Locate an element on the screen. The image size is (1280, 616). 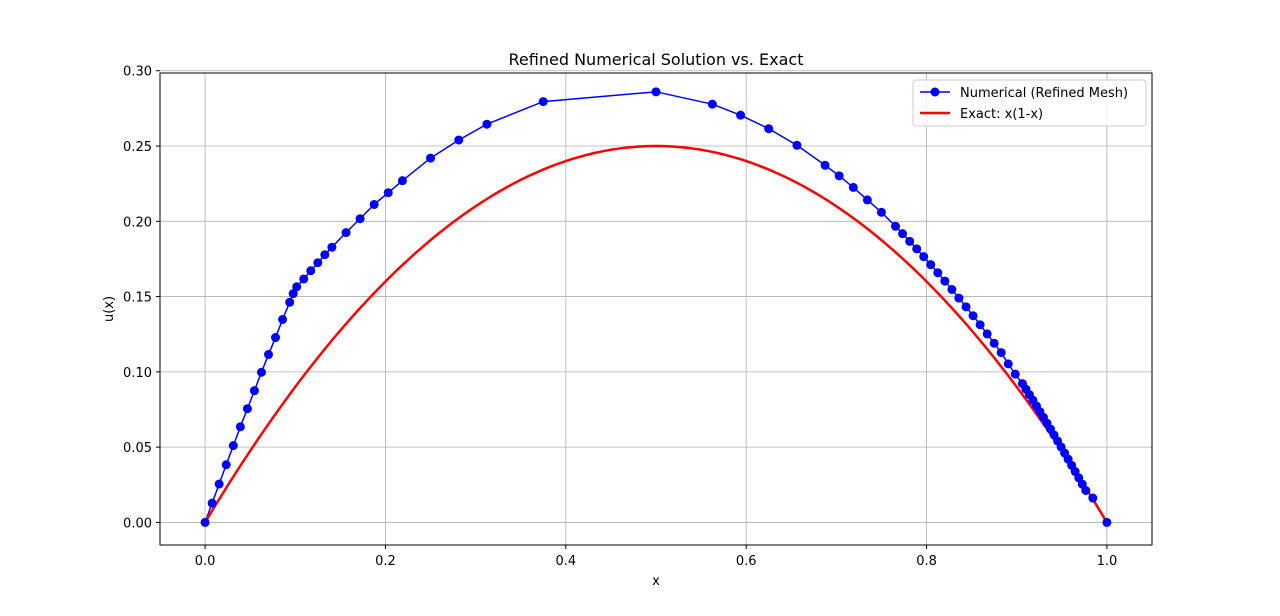
chart-title: Refined Numerical Solution vs. Exact is located at coordinates (656, 59).